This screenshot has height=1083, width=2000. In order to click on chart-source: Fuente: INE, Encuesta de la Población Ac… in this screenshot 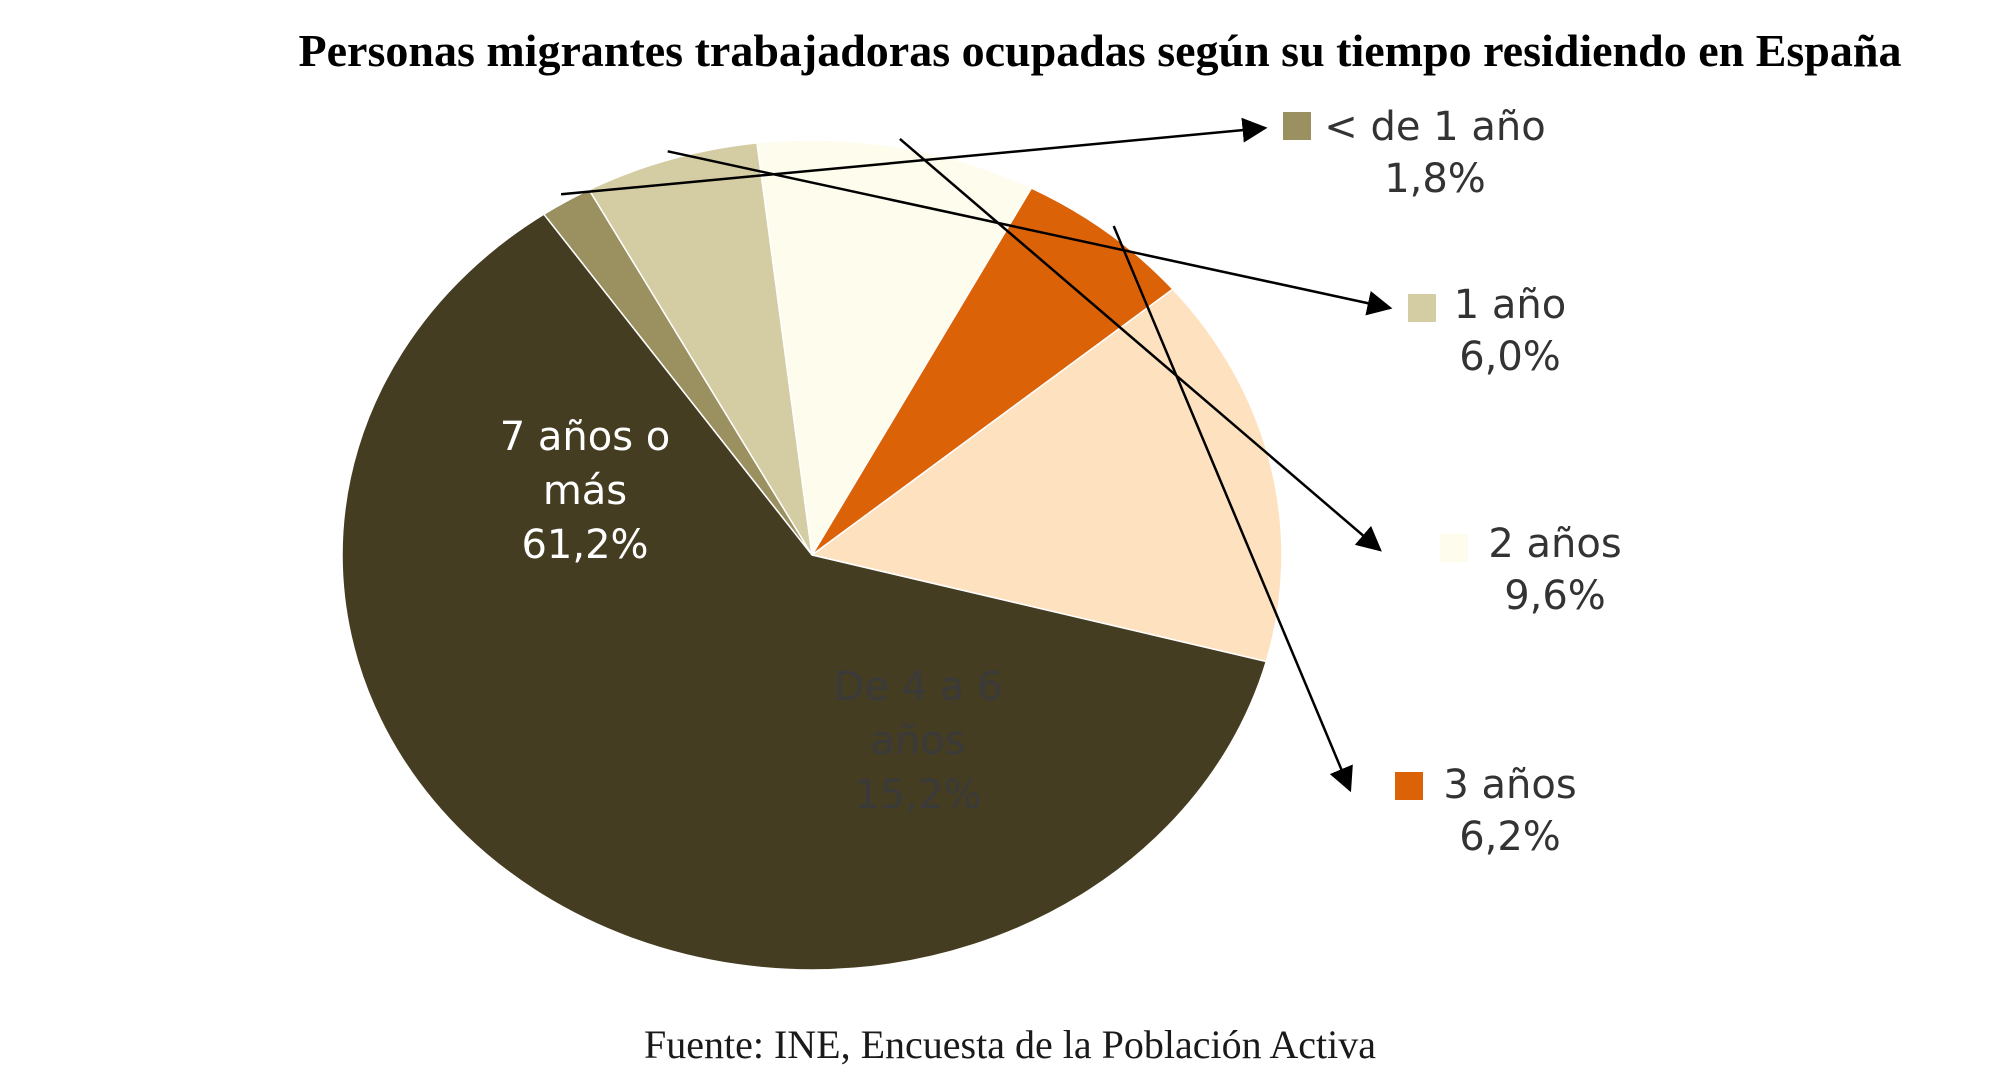, I will do `click(1010, 1044)`.